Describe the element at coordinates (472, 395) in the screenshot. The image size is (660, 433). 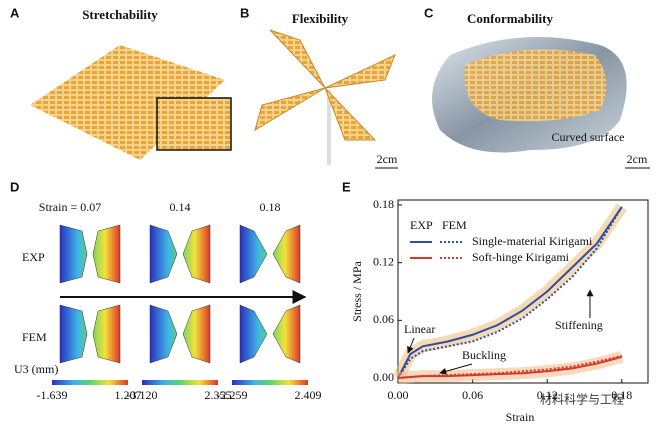
I see `x-tick-label: 0.06` at that location.